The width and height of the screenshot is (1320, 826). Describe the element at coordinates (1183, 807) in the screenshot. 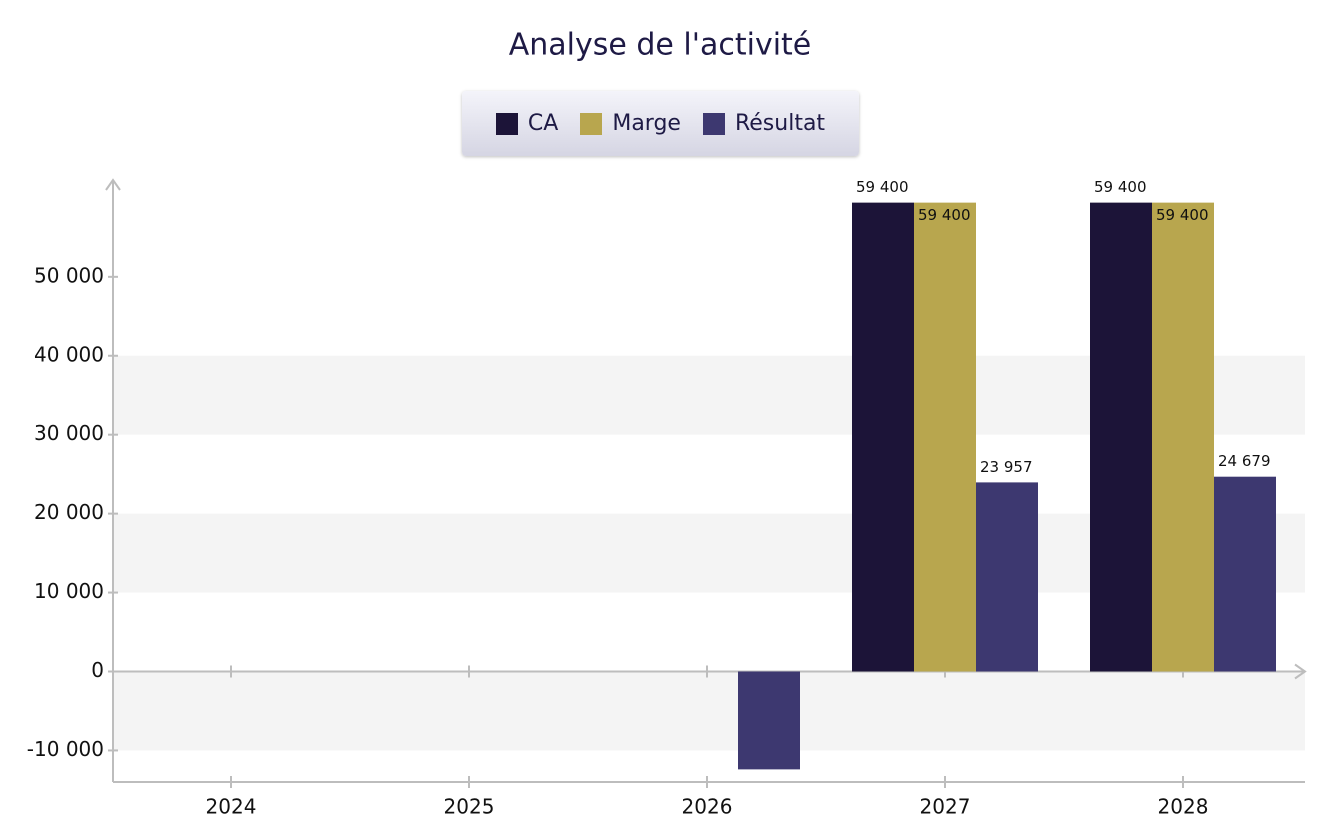

I see `x-tick-label: 2028` at that location.